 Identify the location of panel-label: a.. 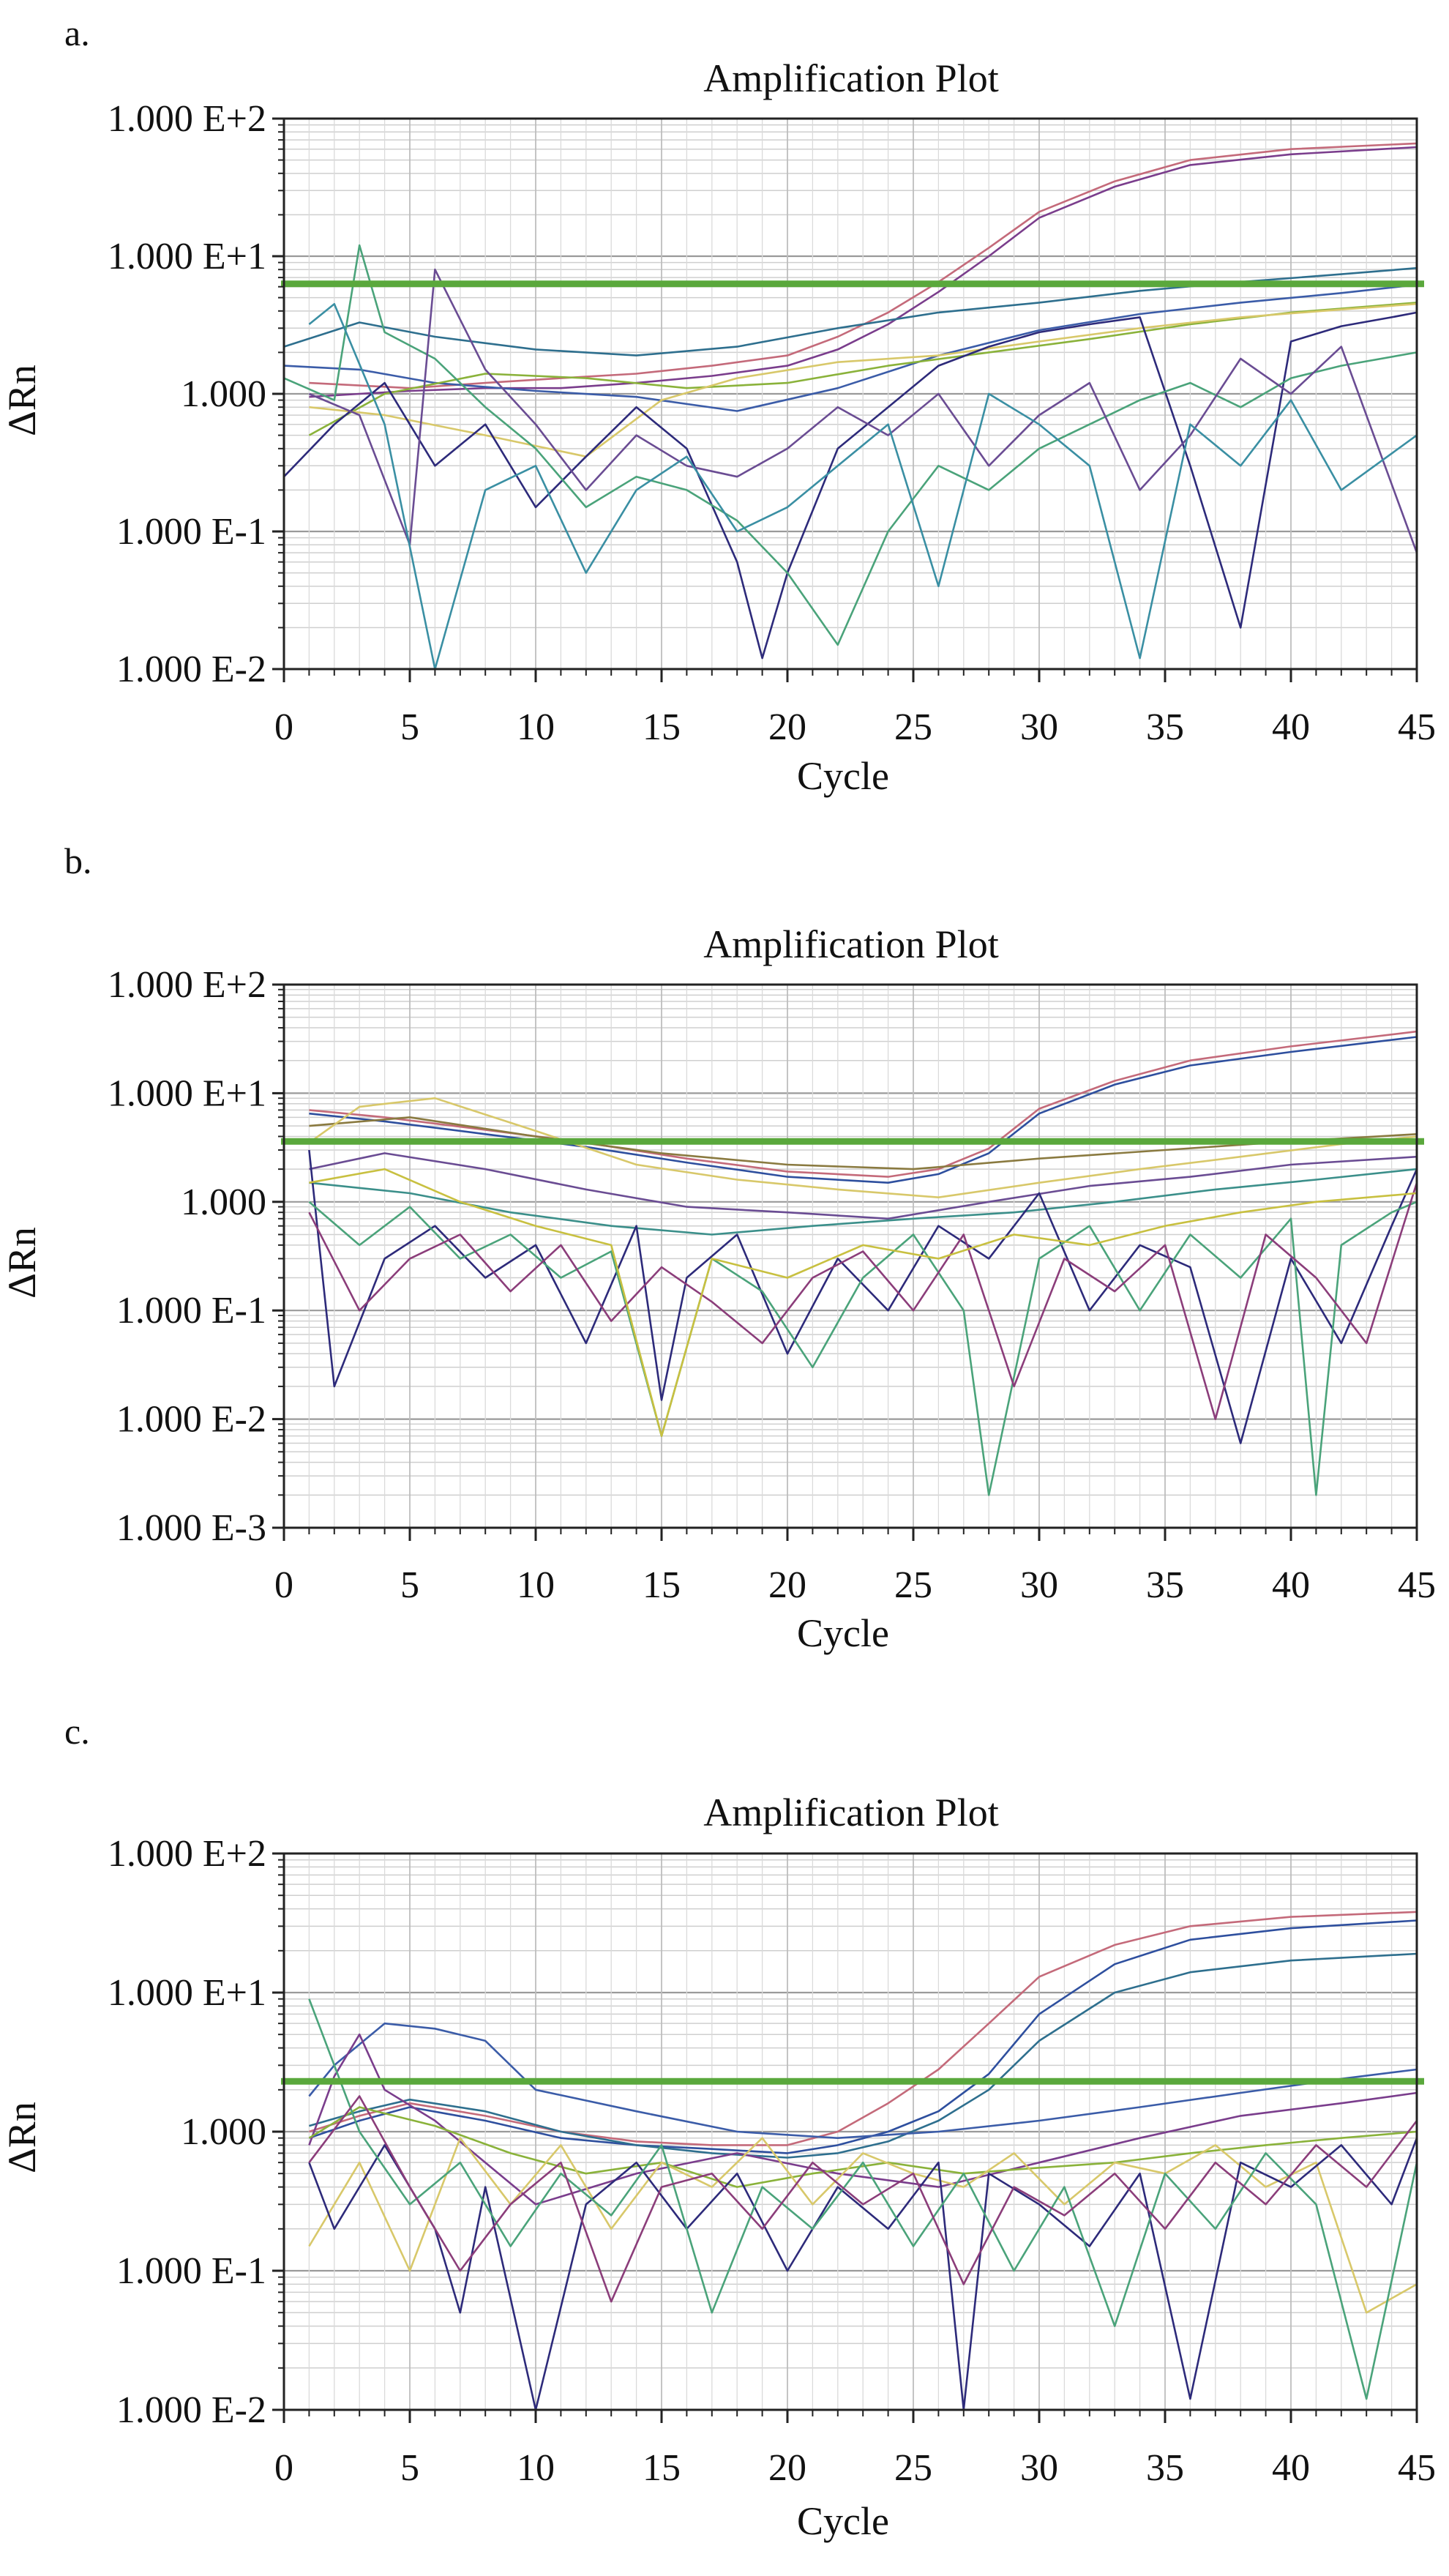
(77, 32).